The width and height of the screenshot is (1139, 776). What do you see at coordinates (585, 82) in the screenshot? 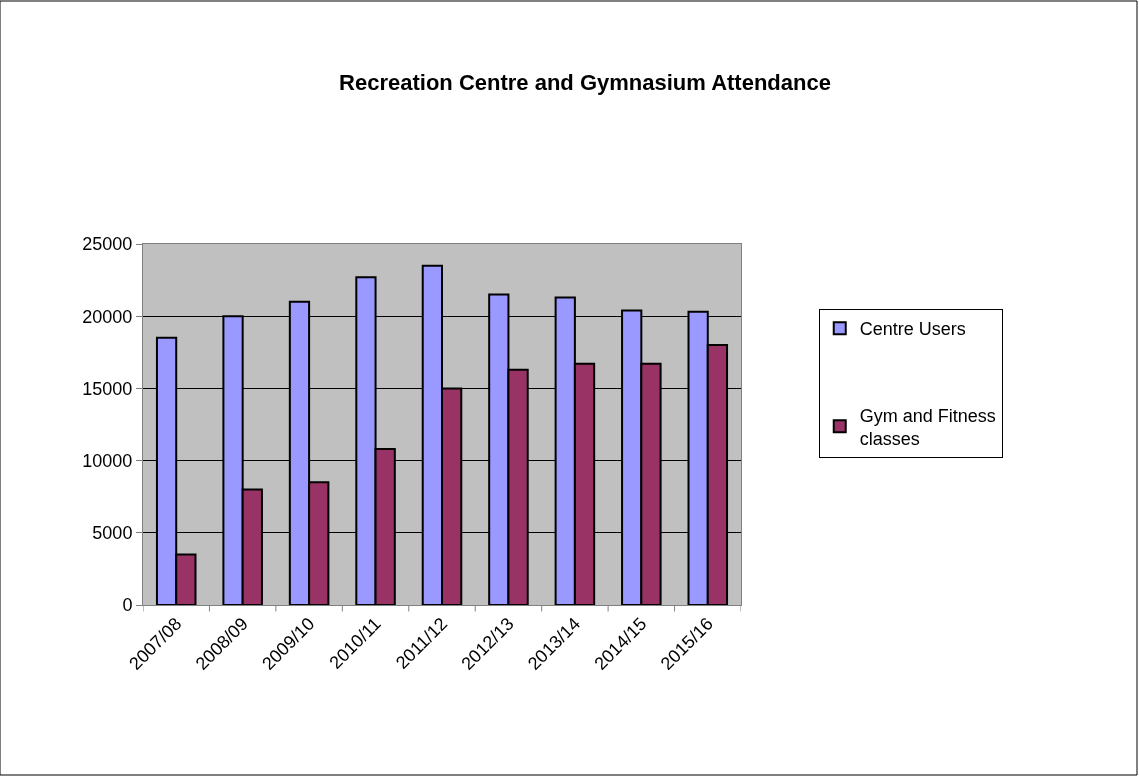
I see `chart-title: Recreation Centre and Gymnasium Attendance` at bounding box center [585, 82].